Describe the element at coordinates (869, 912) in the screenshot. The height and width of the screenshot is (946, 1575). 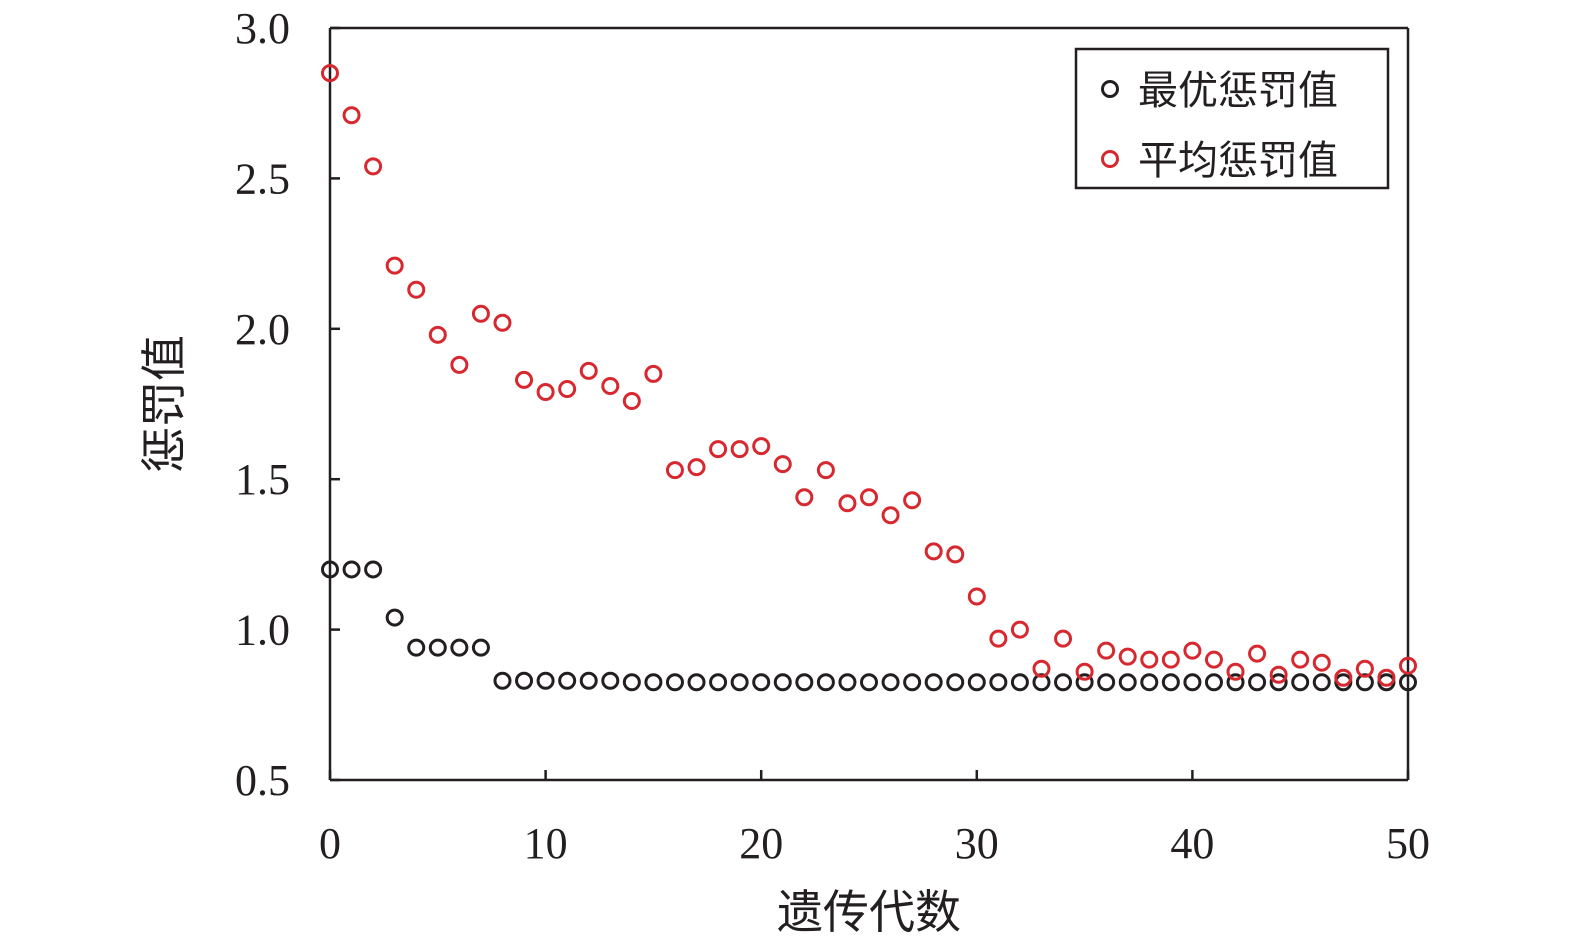
I see `x-axis-title: 遗传代数` at that location.